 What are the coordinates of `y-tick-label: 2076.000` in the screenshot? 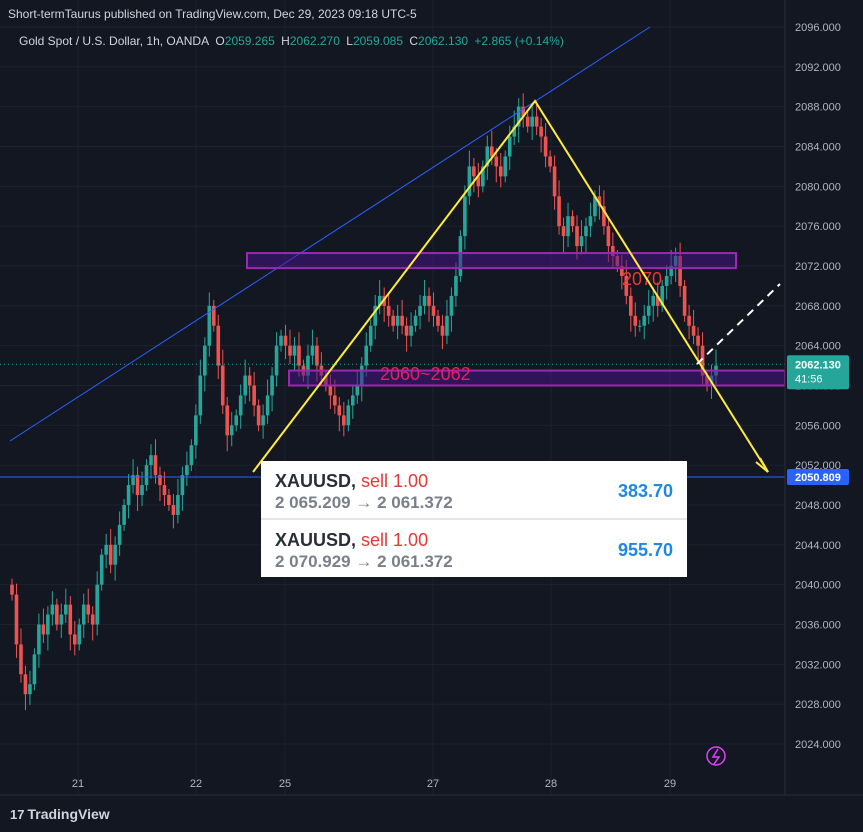 It's located at (818, 227).